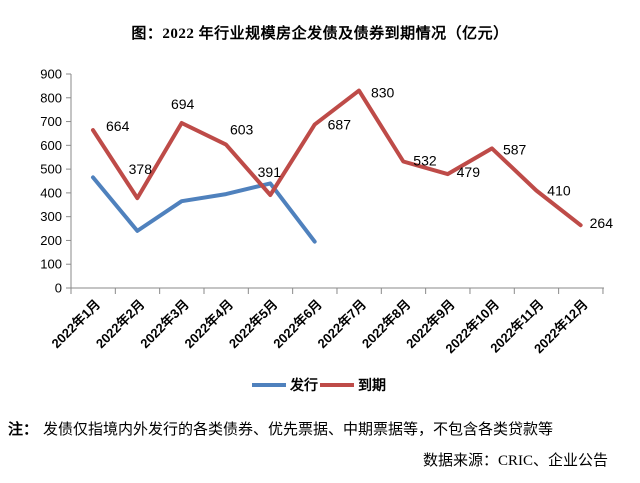 The width and height of the screenshot is (640, 483). What do you see at coordinates (51, 74) in the screenshot?
I see `y-tick-label: 900` at bounding box center [51, 74].